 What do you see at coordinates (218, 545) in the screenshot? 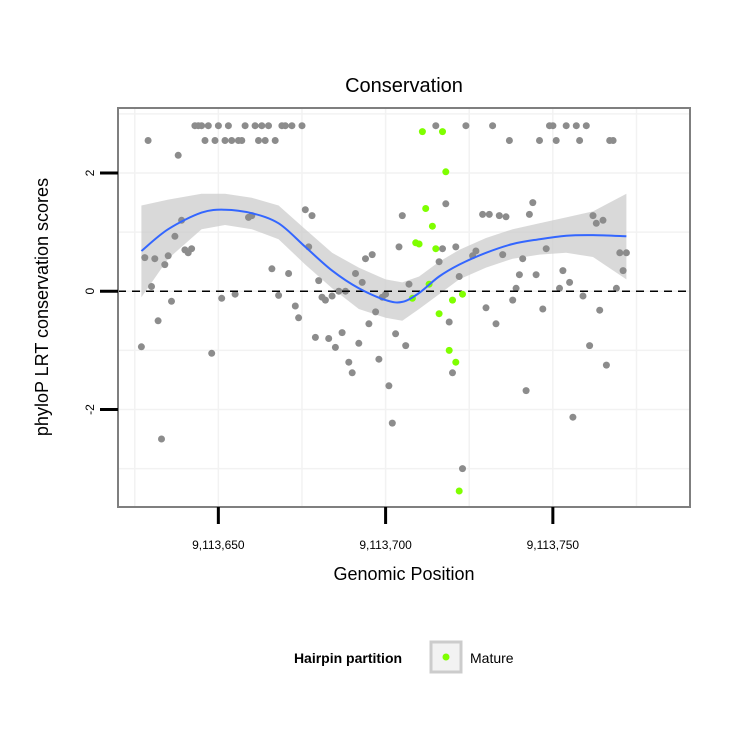
I see `x-tick-label: 9,113,650` at bounding box center [218, 545].